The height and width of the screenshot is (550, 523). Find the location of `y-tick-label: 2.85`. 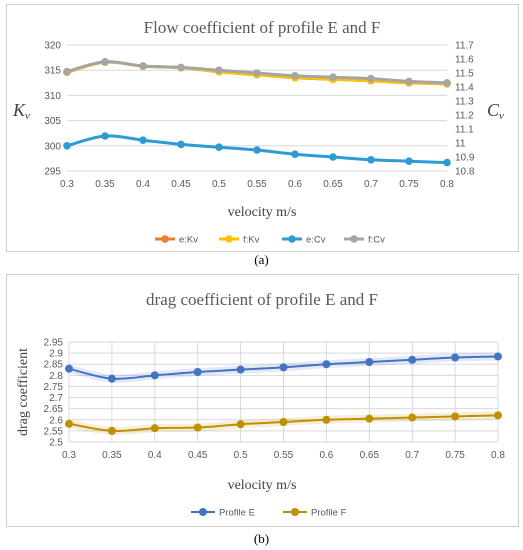

y-tick-label: 2.85 is located at coordinates (54, 365).